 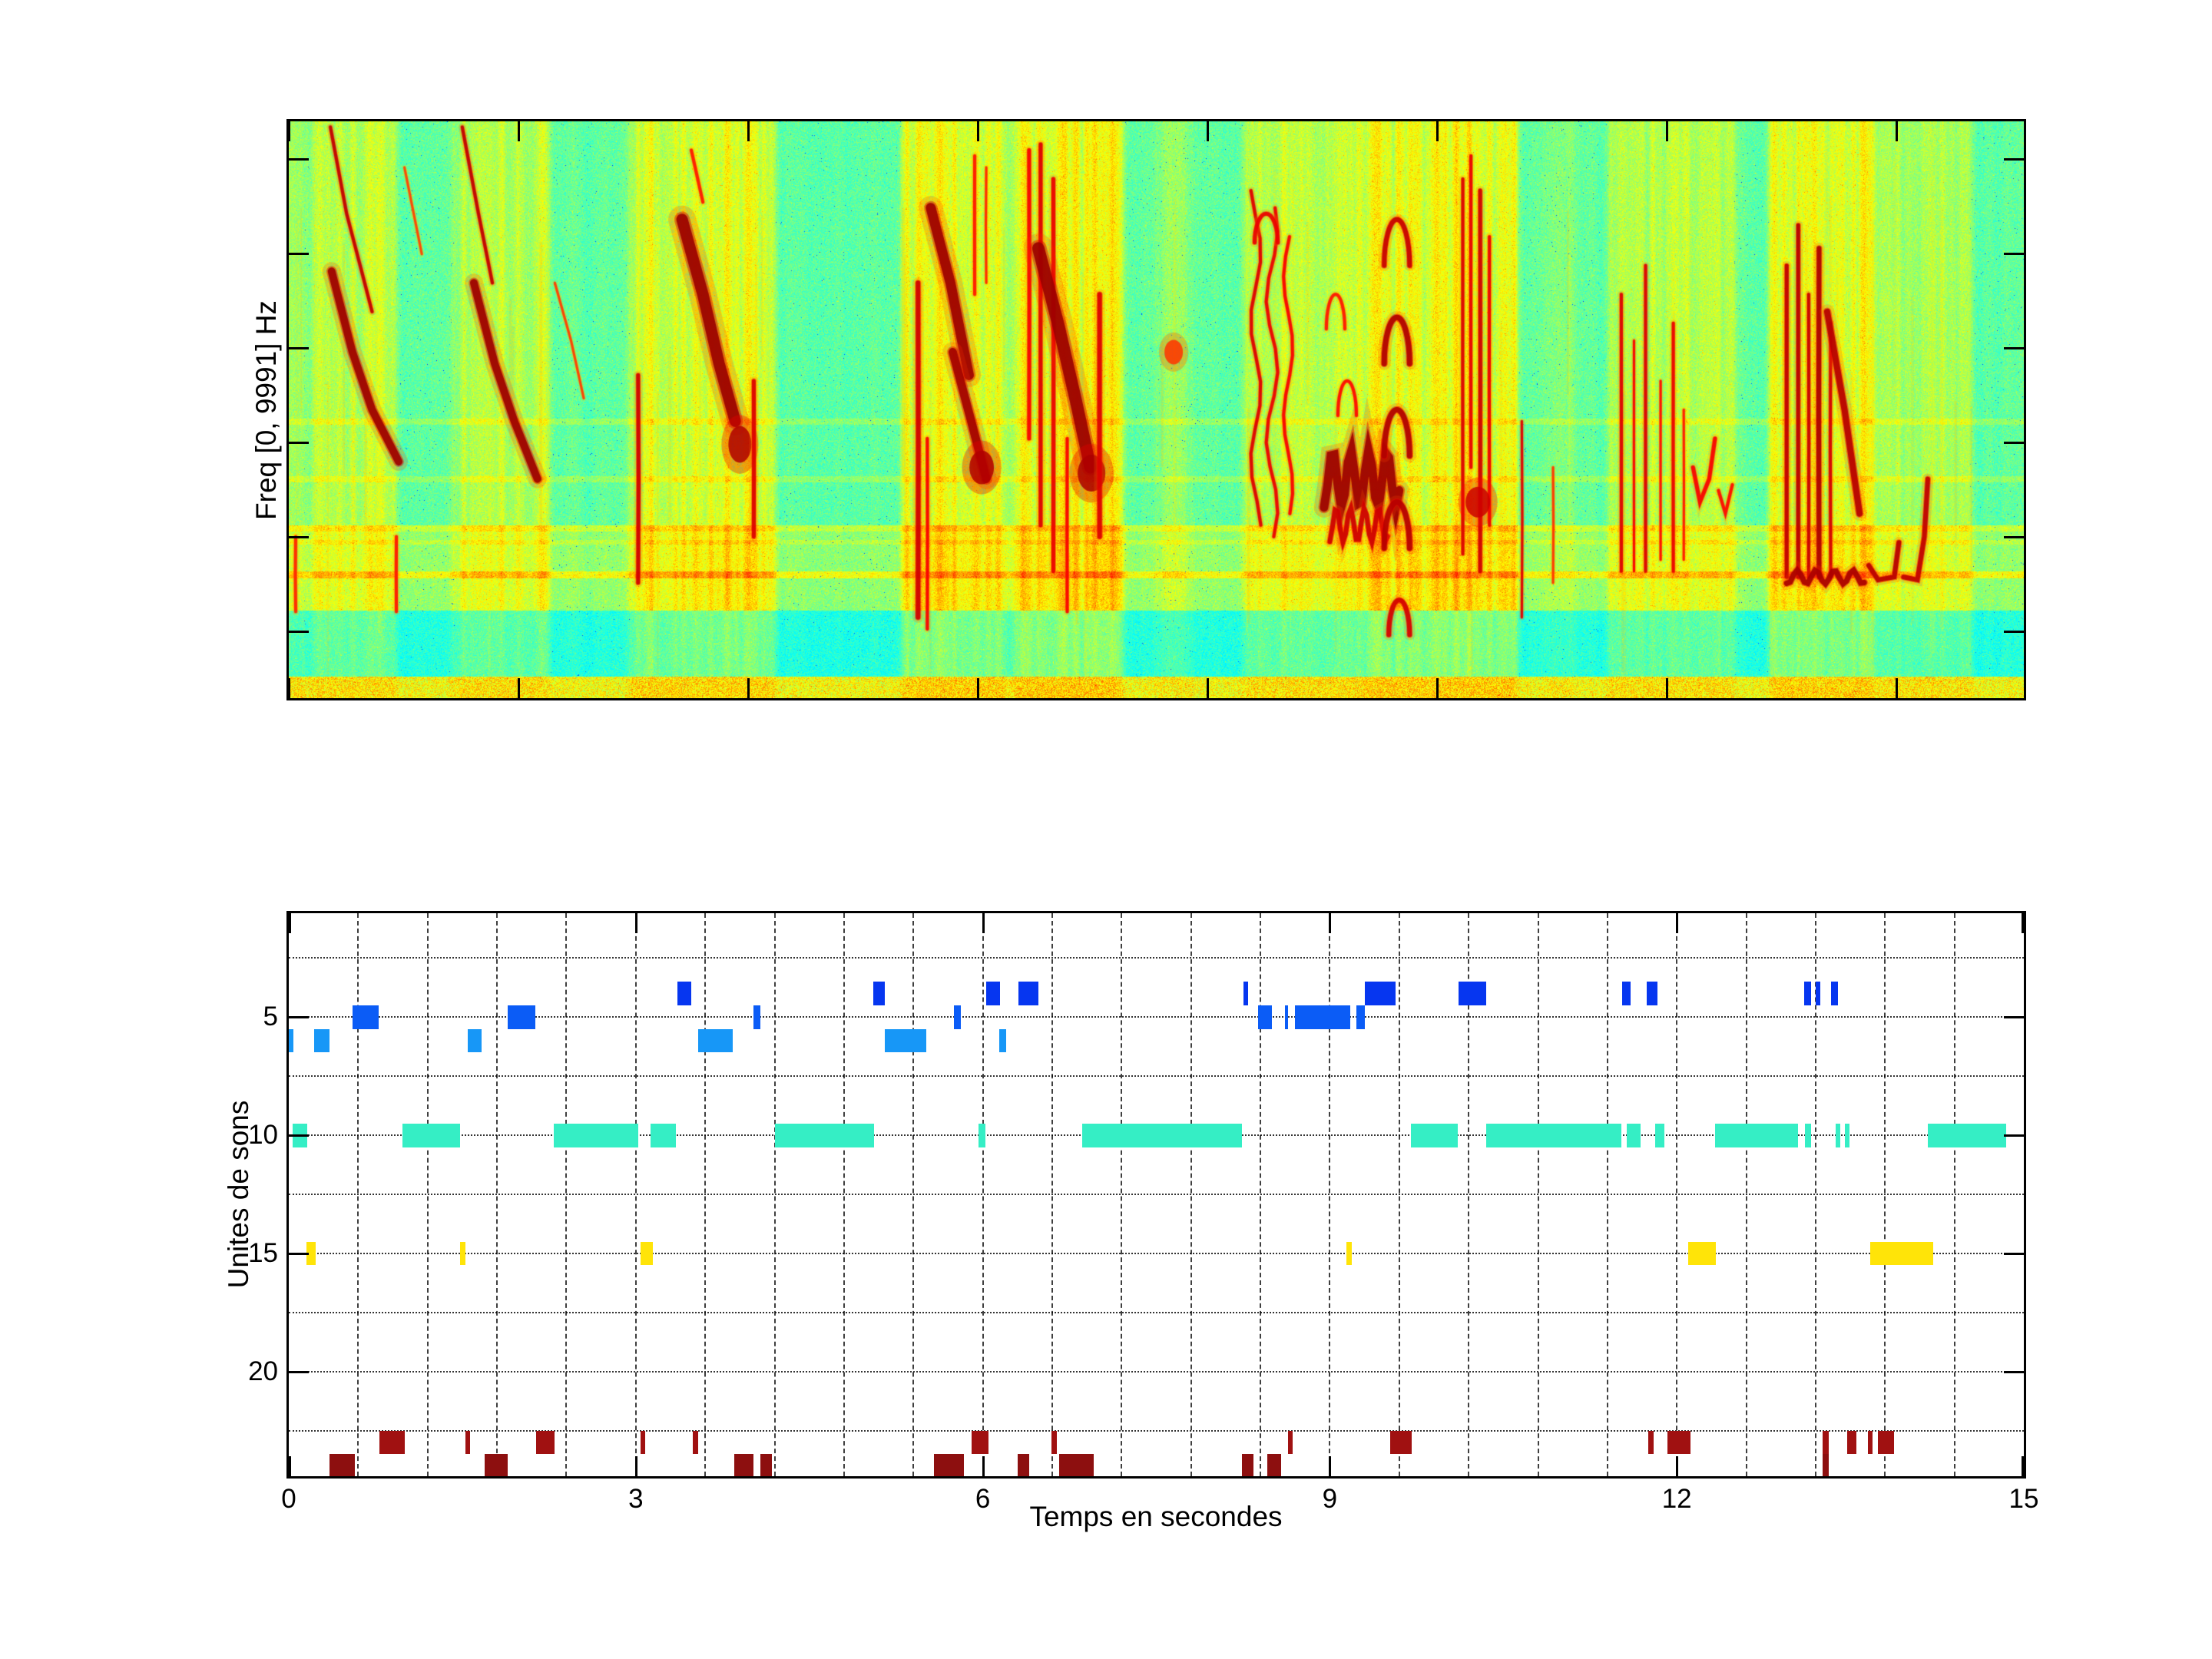 What do you see at coordinates (263, 1371) in the screenshot?
I see `y-tick-label: 20` at bounding box center [263, 1371].